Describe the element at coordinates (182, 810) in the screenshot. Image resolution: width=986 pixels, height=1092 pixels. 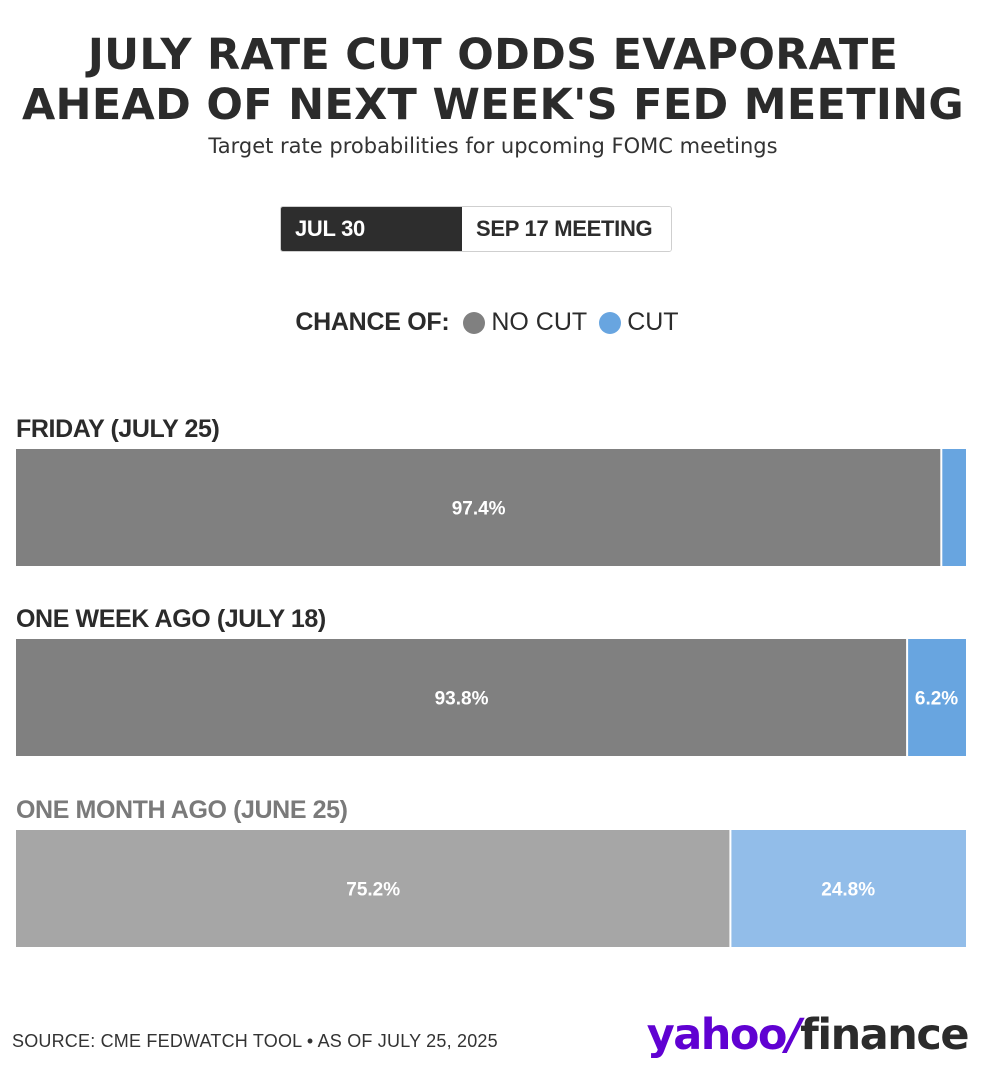
I see `row-label-one-month-ago: ONE MONTH AGO (JUNE 25)` at that location.